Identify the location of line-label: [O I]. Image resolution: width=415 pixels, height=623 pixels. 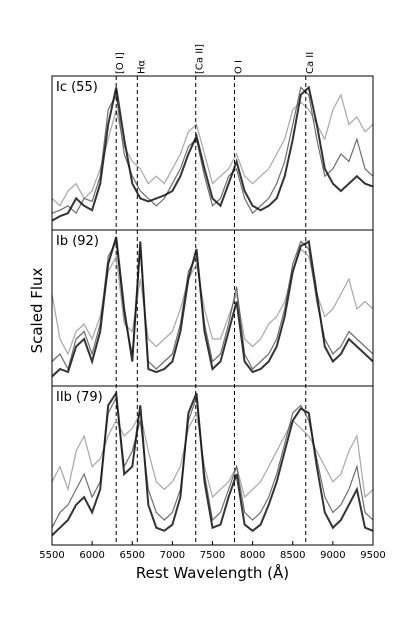
(120, 63).